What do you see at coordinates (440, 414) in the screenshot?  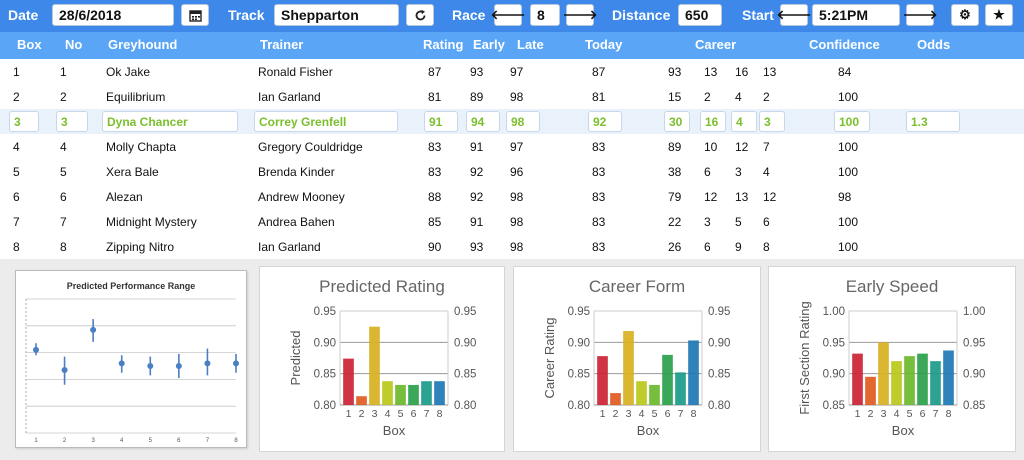 I see `x-tick-label: 8` at bounding box center [440, 414].